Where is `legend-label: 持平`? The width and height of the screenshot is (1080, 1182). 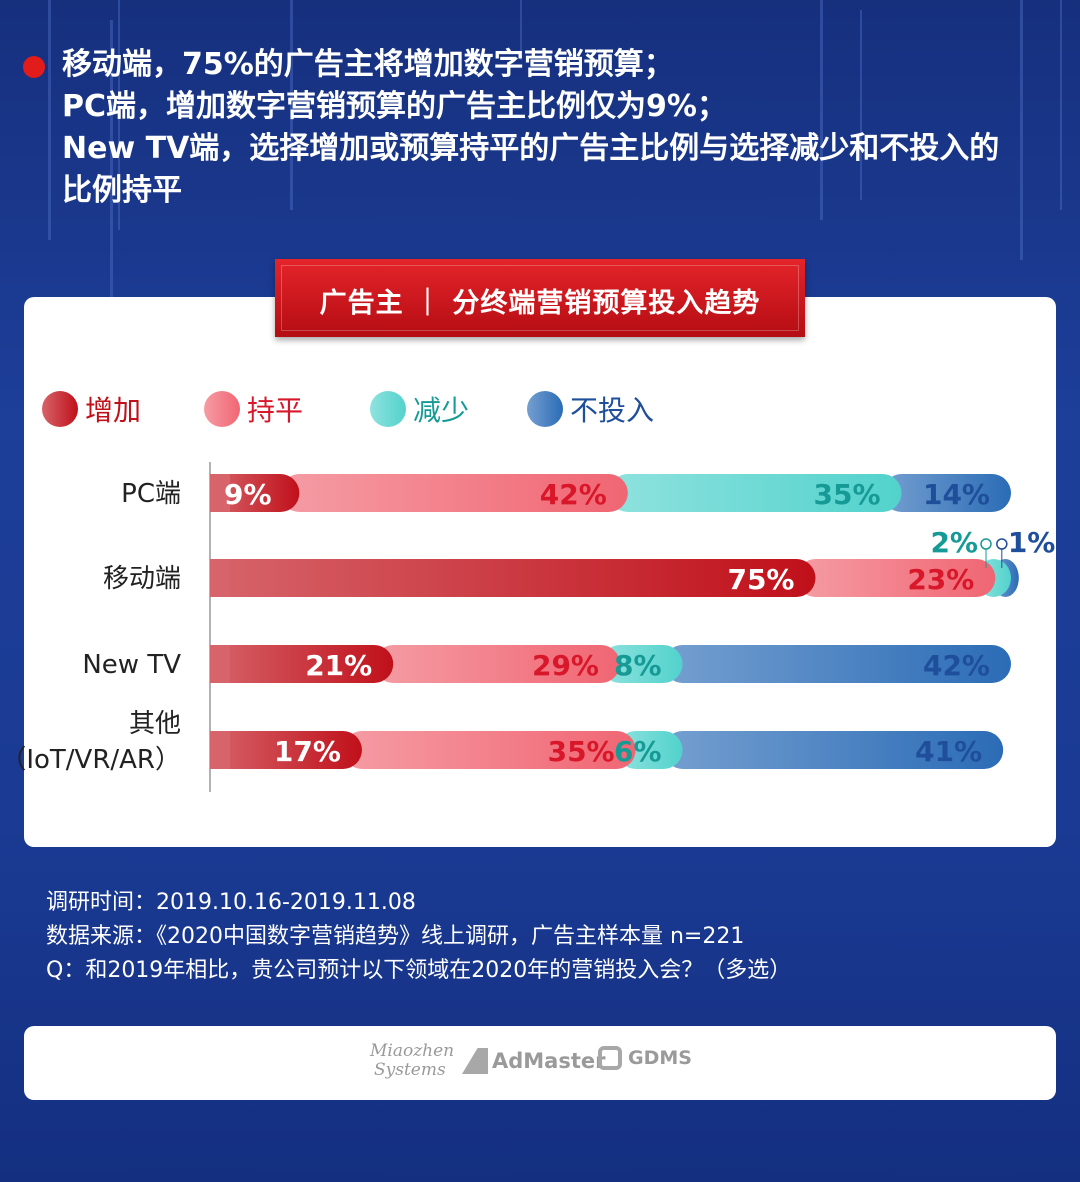
legend-label: 持平 is located at coordinates (275, 410).